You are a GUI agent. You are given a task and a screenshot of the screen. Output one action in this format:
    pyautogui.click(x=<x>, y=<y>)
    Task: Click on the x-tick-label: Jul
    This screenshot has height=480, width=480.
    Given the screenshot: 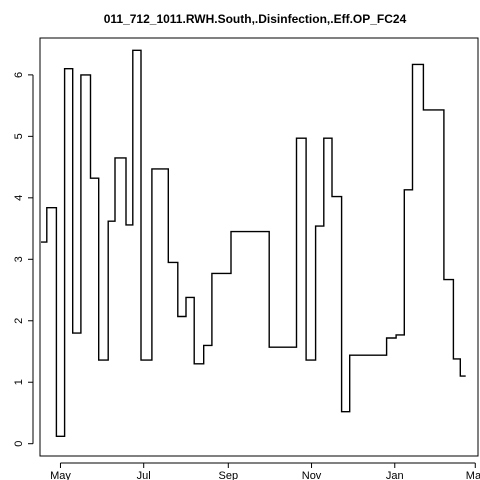 What is the action you would take?
    pyautogui.click(x=144, y=475)
    